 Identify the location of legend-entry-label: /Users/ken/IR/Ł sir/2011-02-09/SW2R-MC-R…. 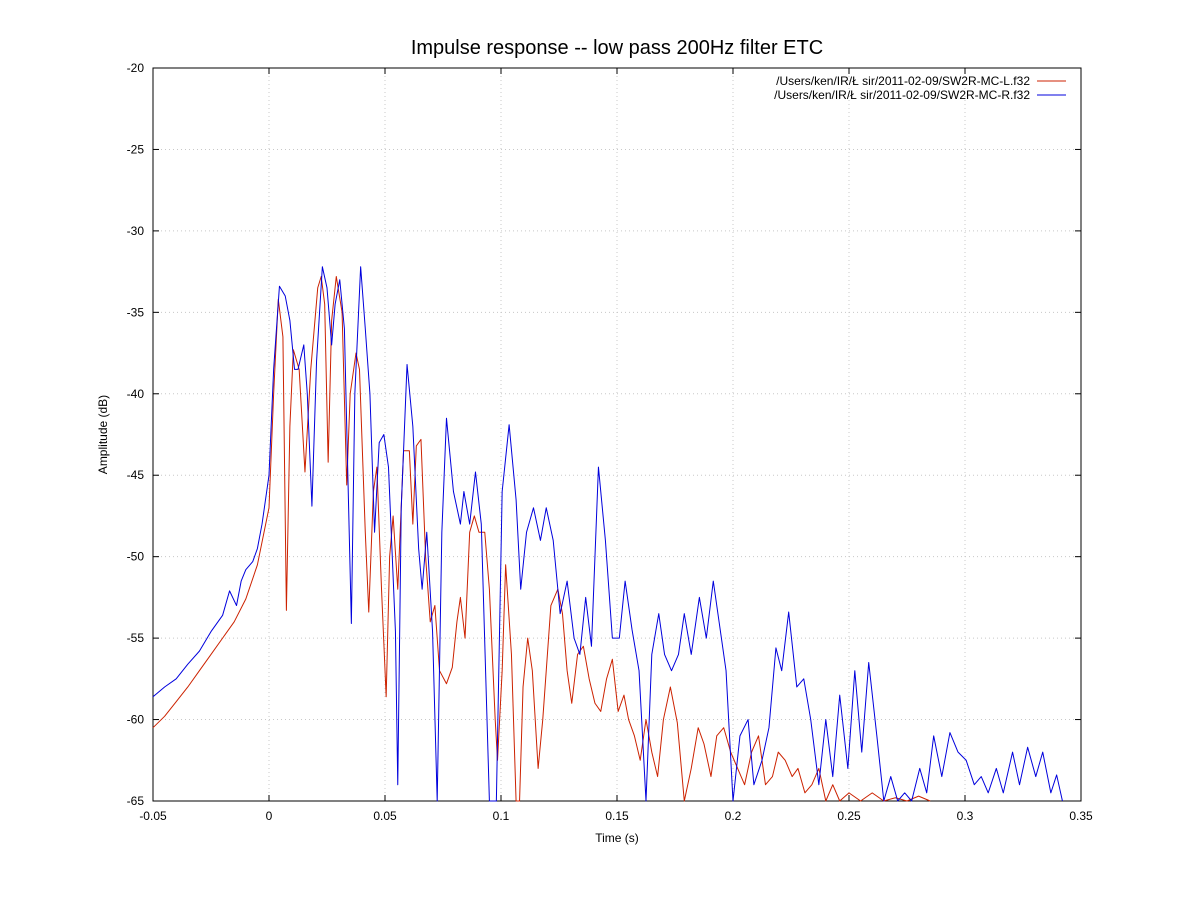
(902, 95).